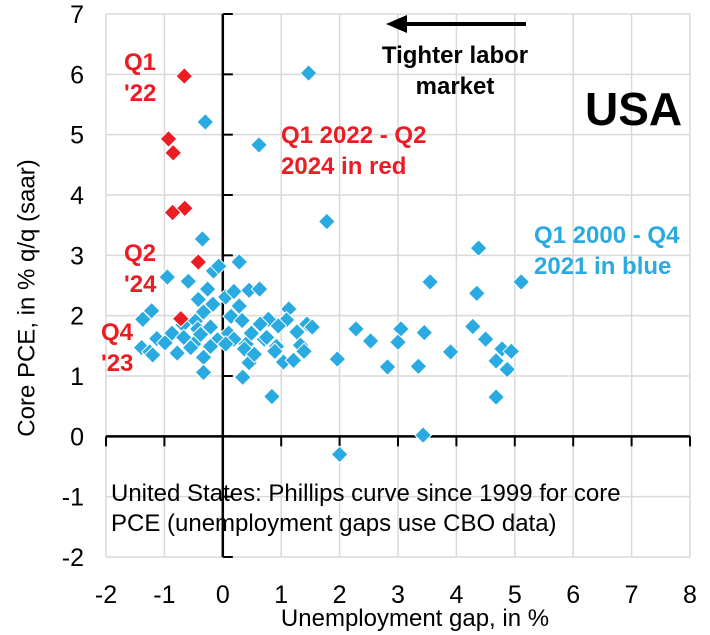 The width and height of the screenshot is (710, 635). What do you see at coordinates (607, 251) in the screenshot?
I see `blue-series-legend: Q1 2000 - Q4 2021 in blue` at bounding box center [607, 251].